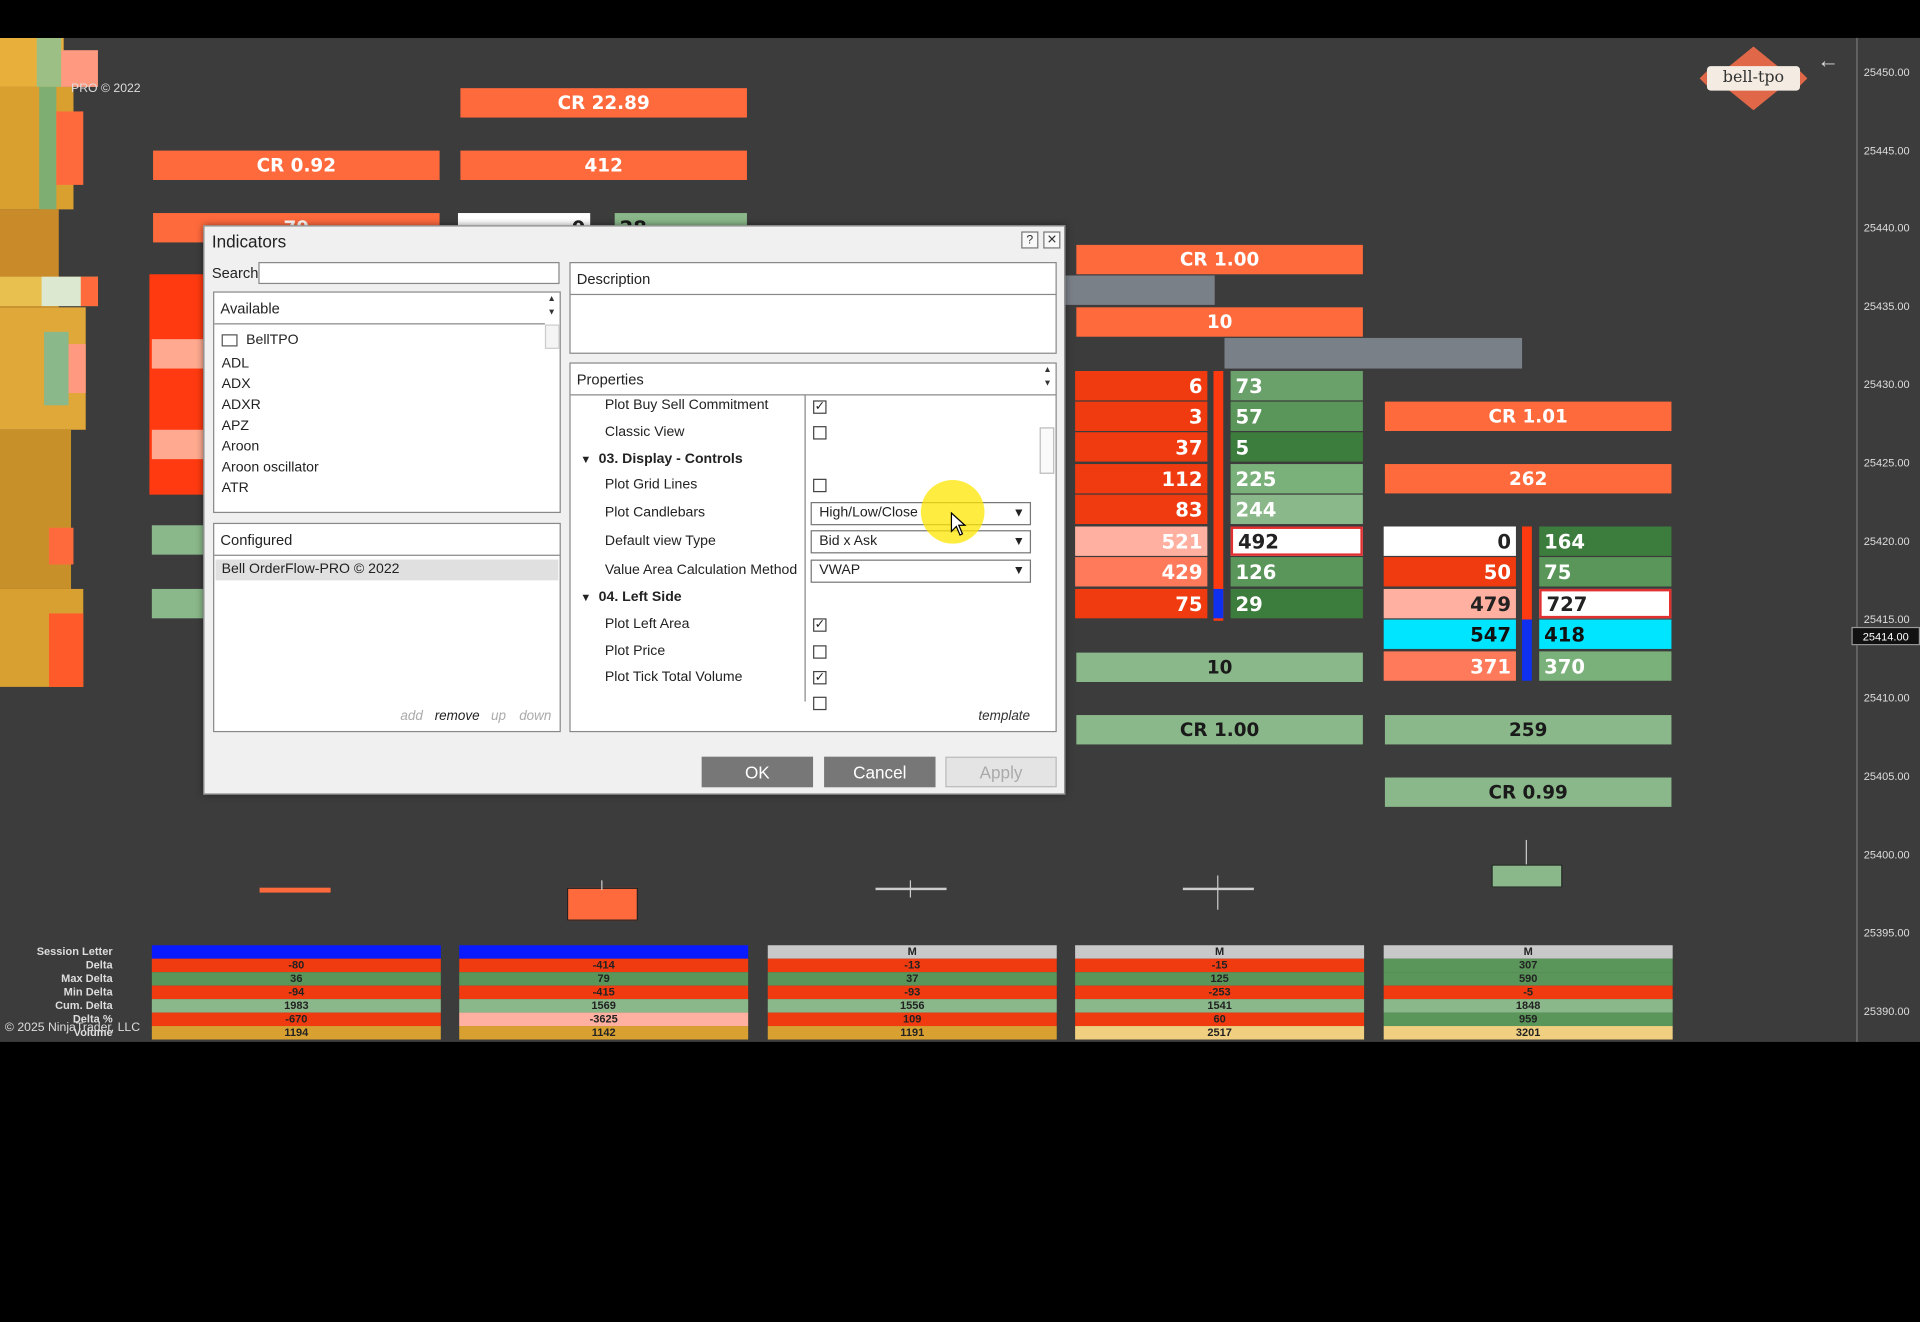 This screenshot has height=1322, width=1920. Describe the element at coordinates (1220, 965) in the screenshot. I see `stat-cell: -15` at that location.